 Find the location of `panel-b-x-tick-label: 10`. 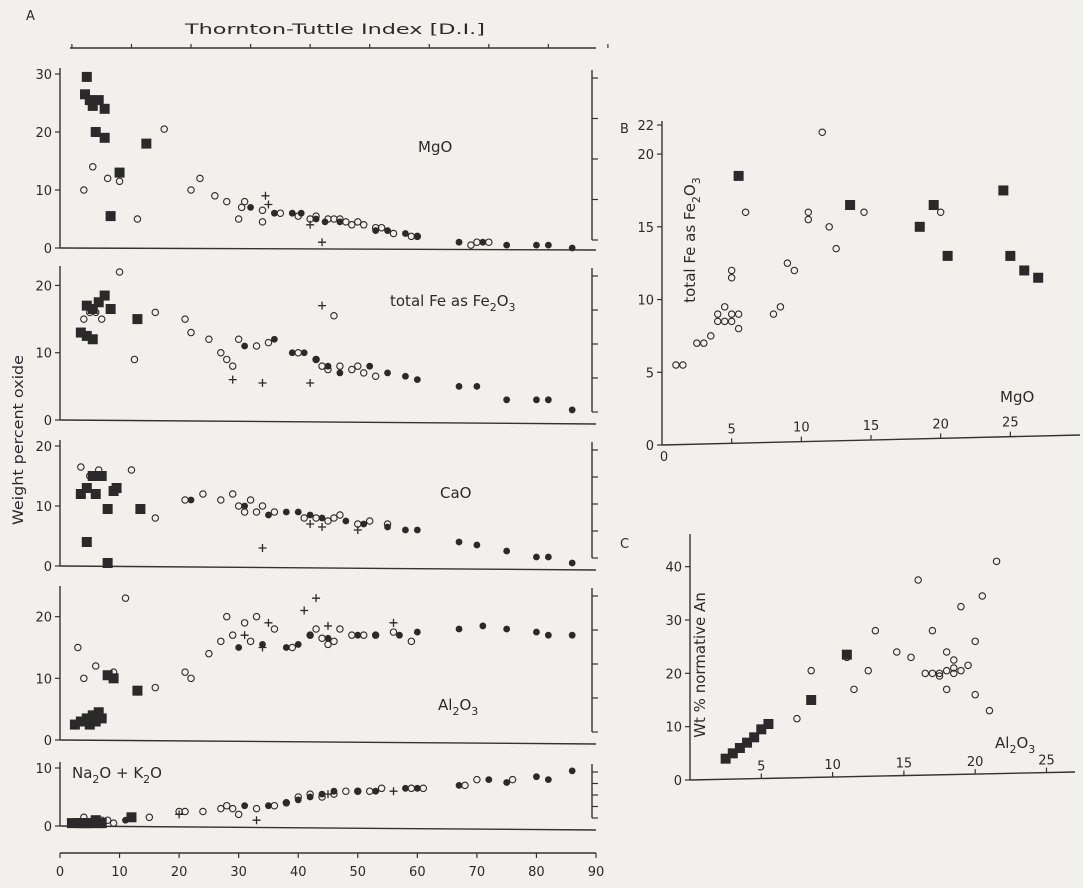

panel-b-x-tick-label: 10 is located at coordinates (801, 428).